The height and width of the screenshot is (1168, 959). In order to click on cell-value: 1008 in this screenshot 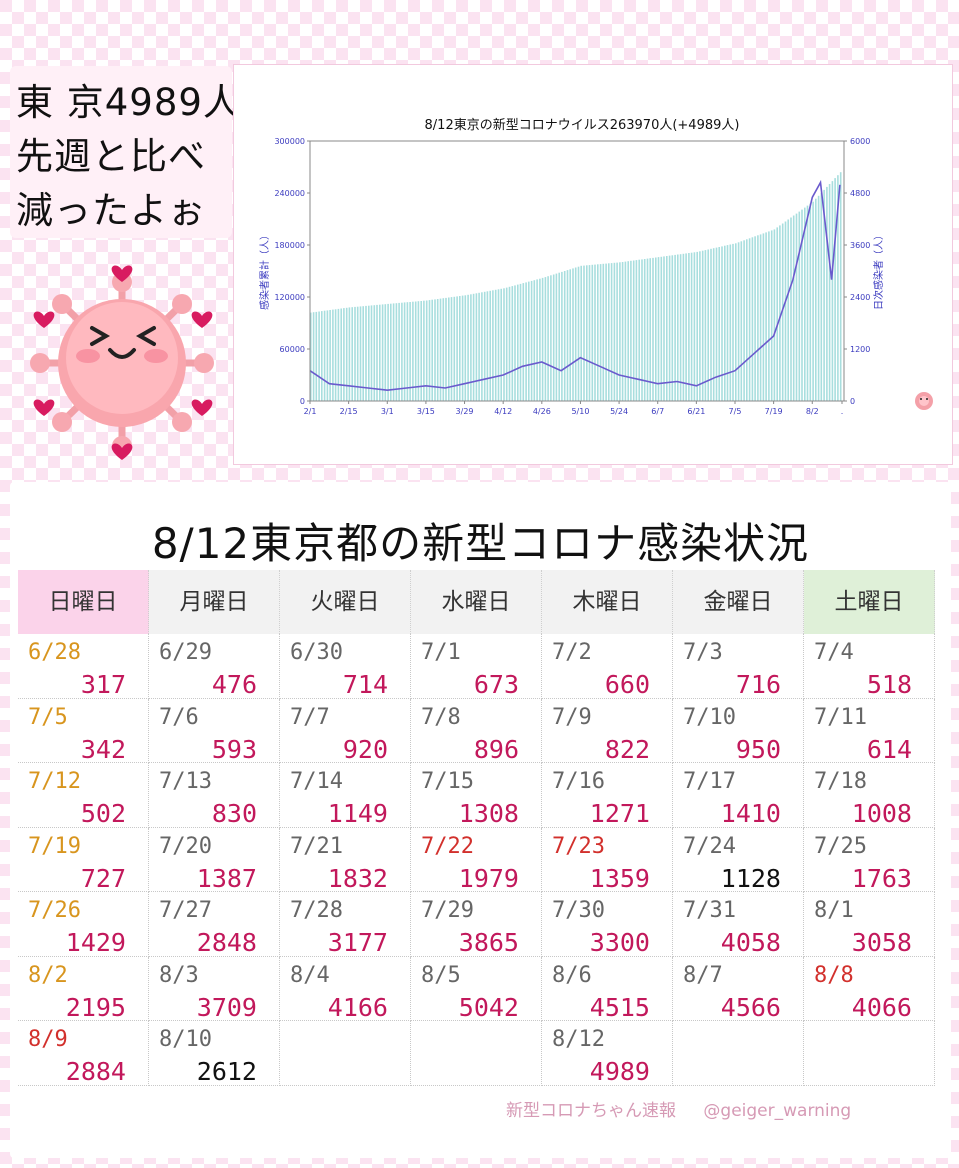, I will do `click(881, 813)`.